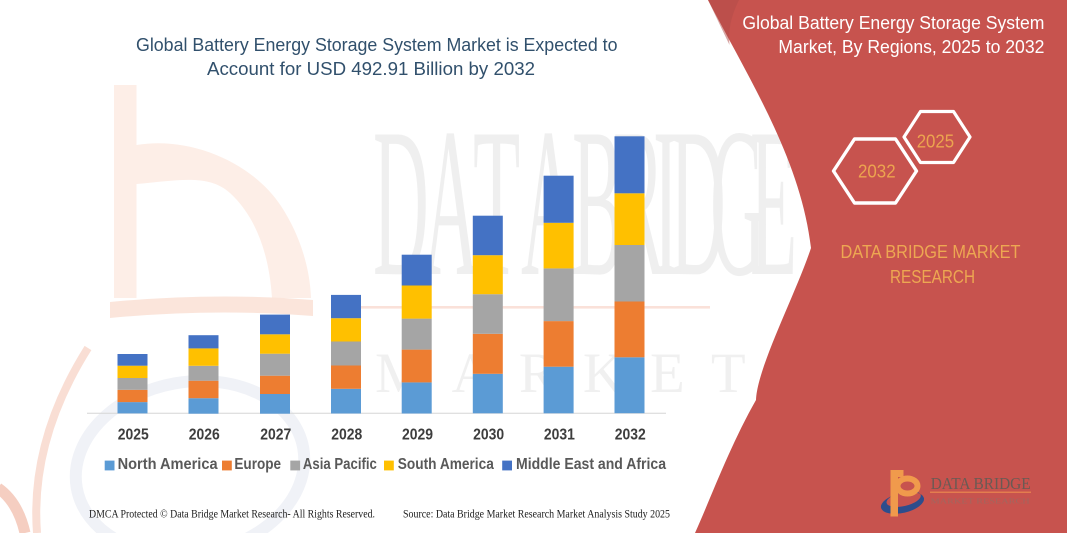 This screenshot has height=533, width=1067. What do you see at coordinates (666, 202) in the screenshot?
I see `svg-text: I` at bounding box center [666, 202].